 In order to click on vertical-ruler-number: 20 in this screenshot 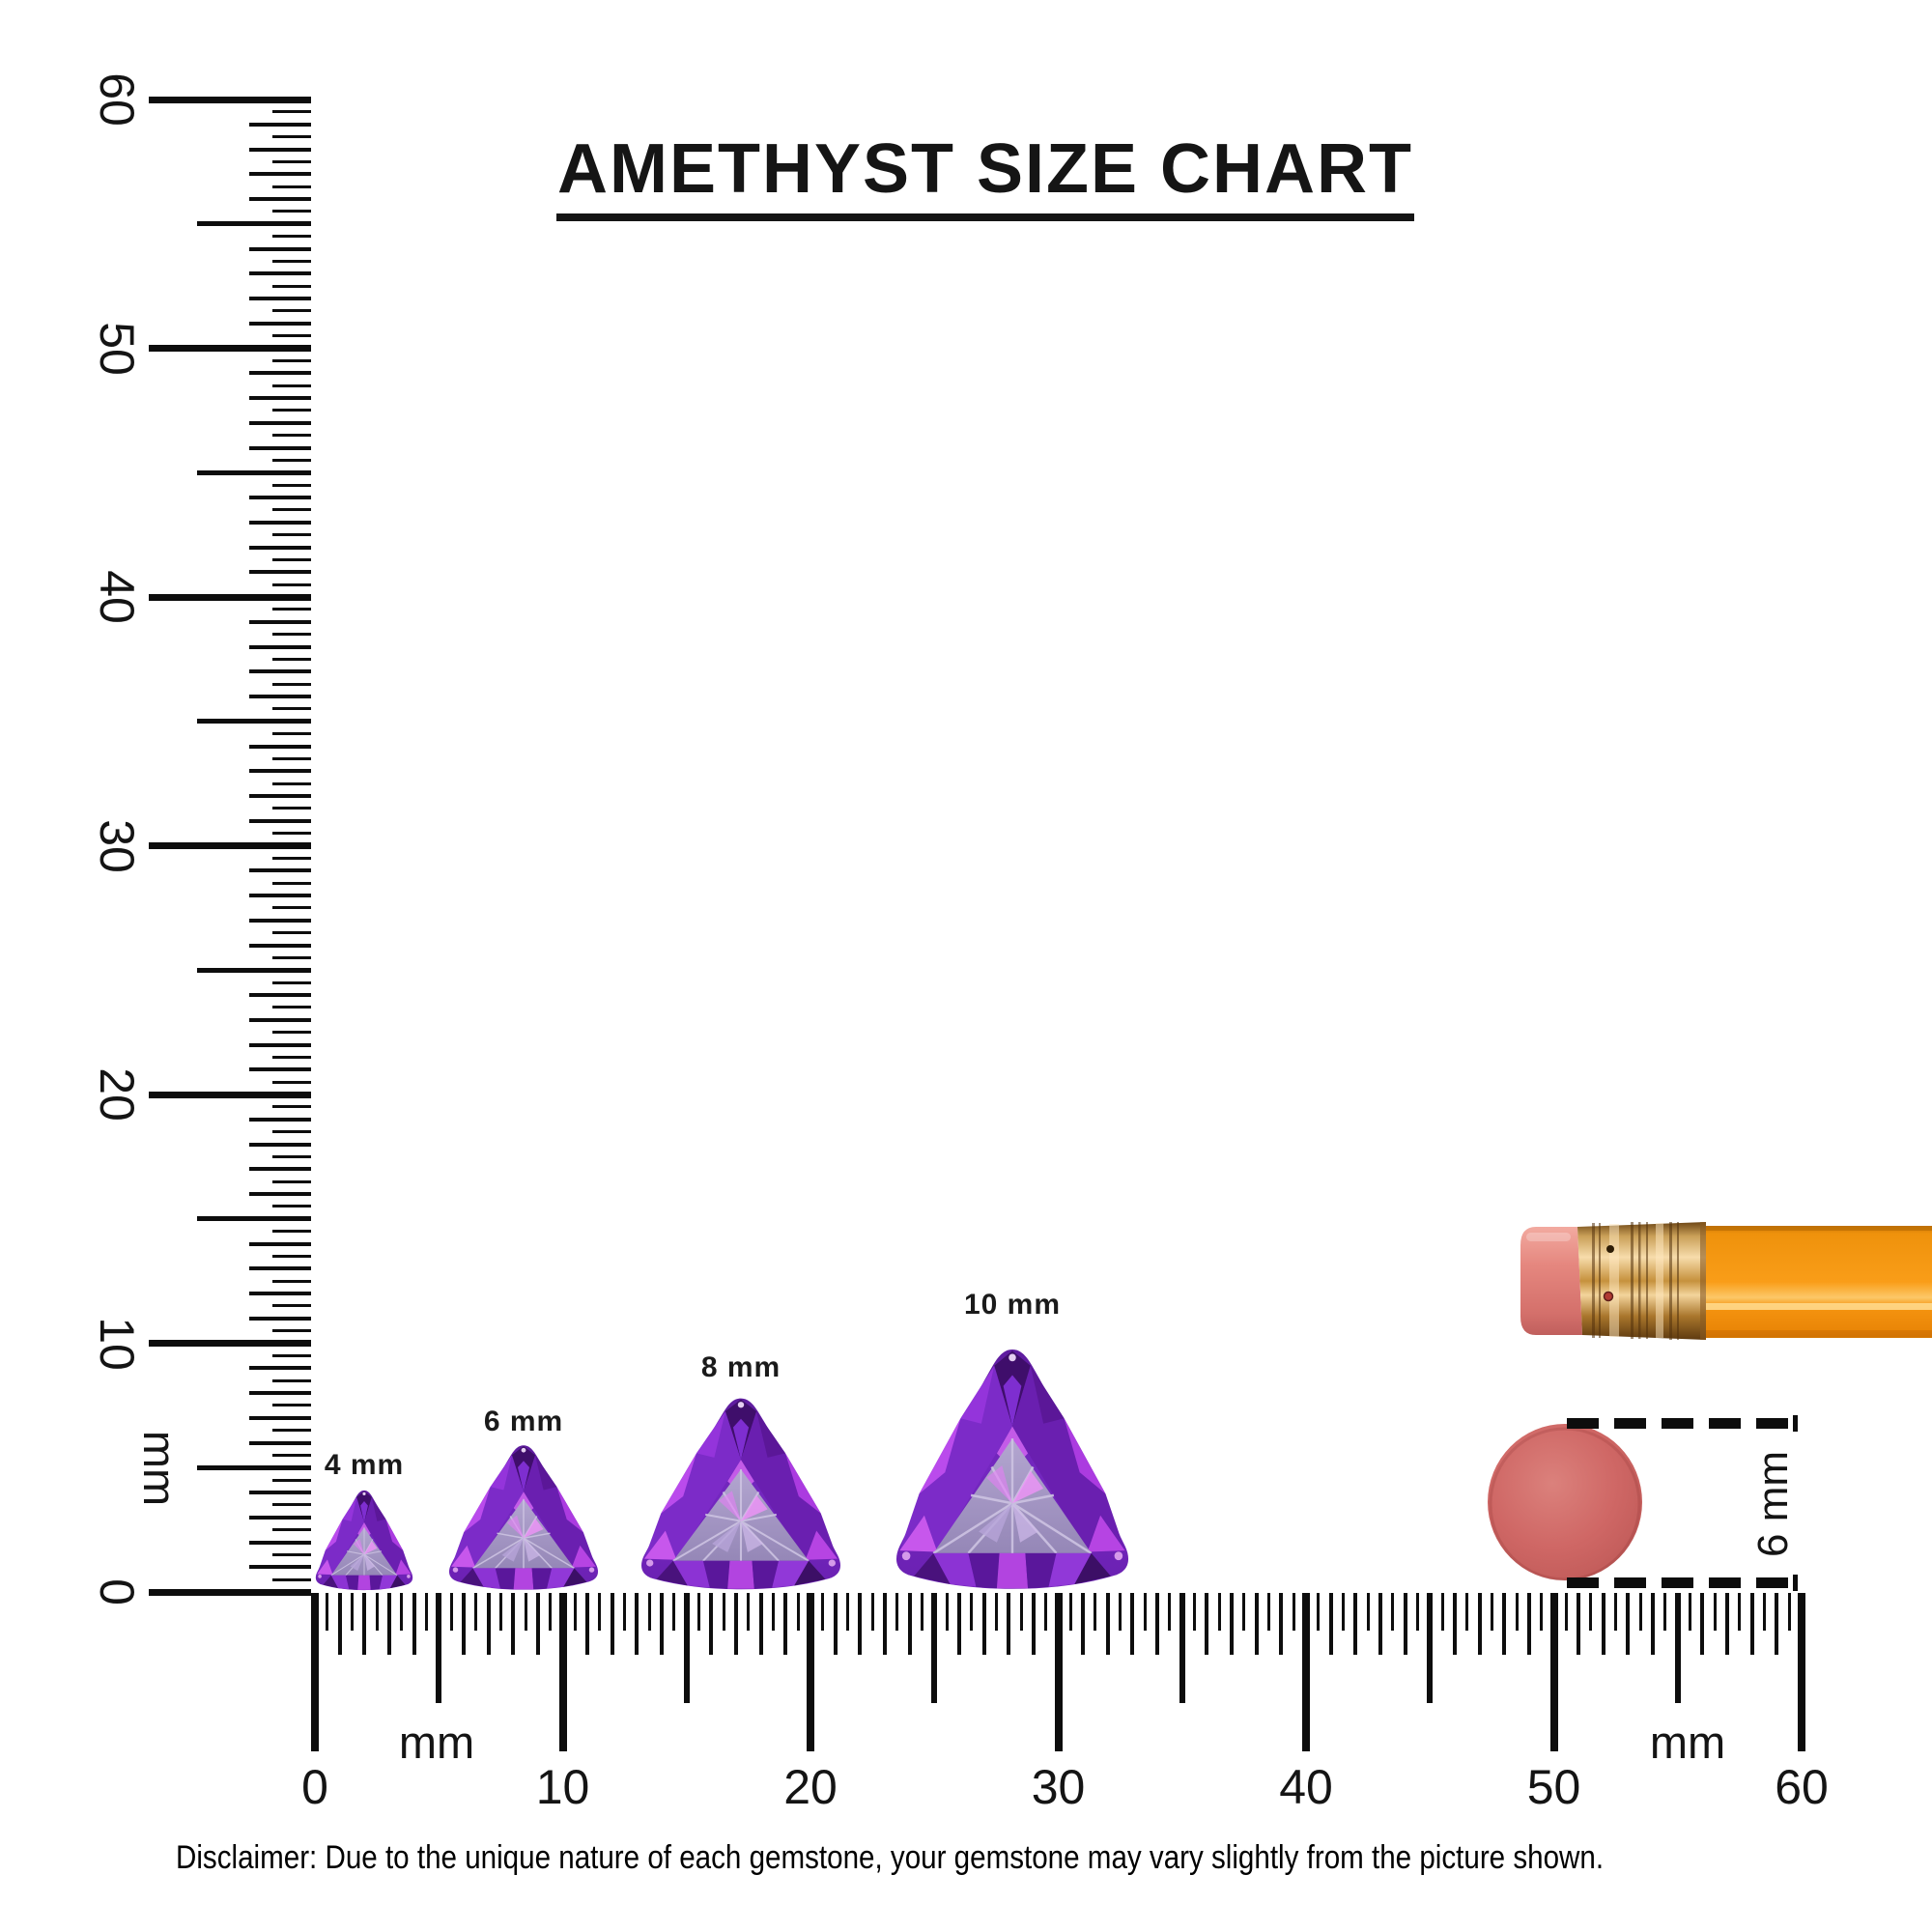, I will do `click(117, 1094)`.